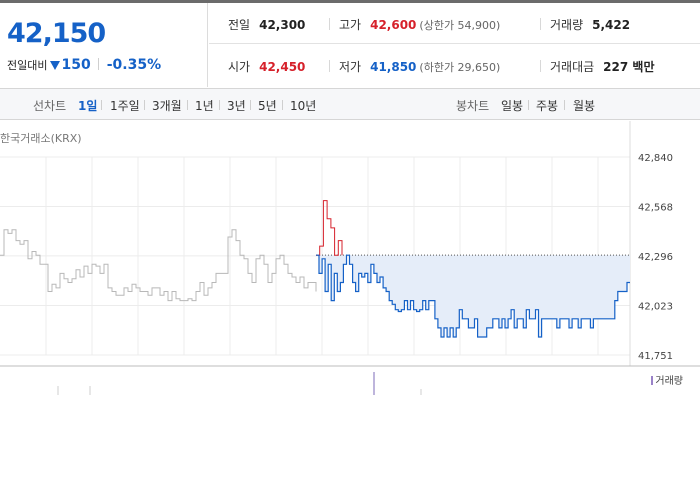 This screenshot has width=700, height=490. I want to click on stat-low: 저가 41,850 (하한가 29,650), so click(415, 66).